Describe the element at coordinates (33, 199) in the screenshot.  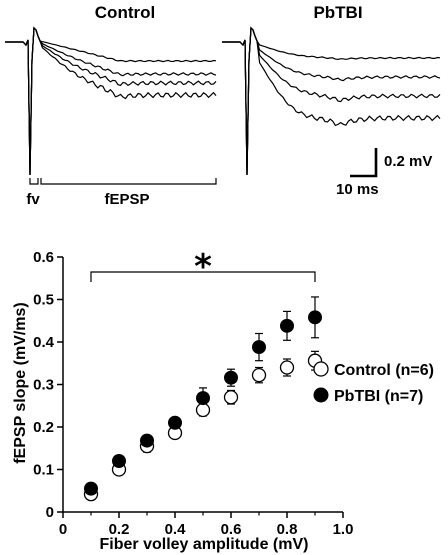
I see `fv-label: fv` at that location.